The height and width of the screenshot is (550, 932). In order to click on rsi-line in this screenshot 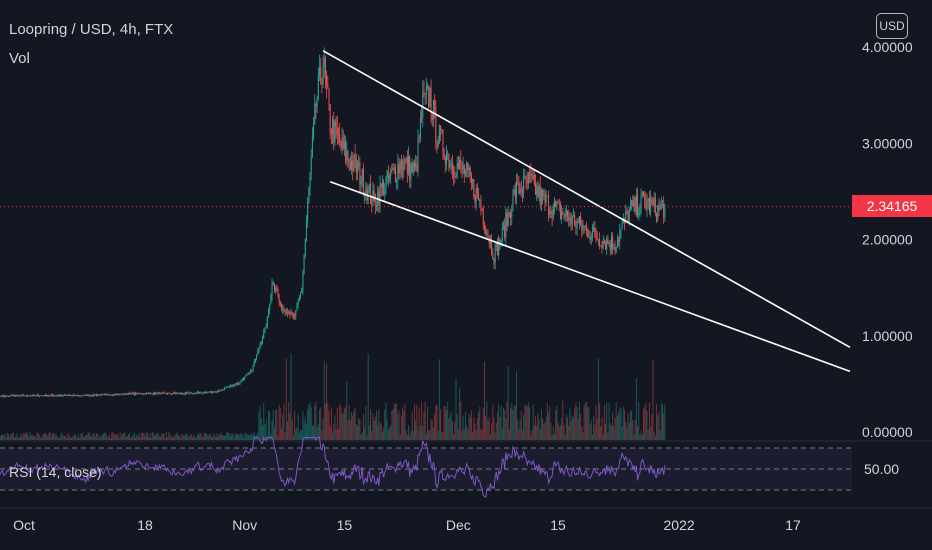, I will do `click(333, 467)`.